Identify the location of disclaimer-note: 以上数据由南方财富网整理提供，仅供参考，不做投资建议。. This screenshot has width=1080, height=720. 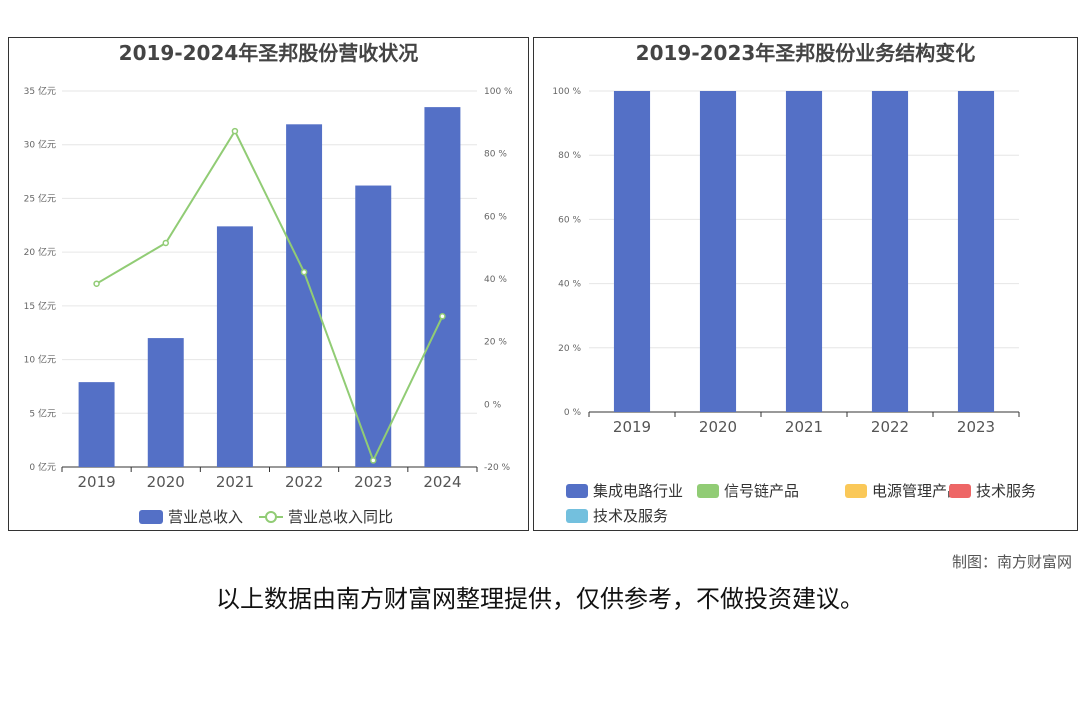
(540, 599).